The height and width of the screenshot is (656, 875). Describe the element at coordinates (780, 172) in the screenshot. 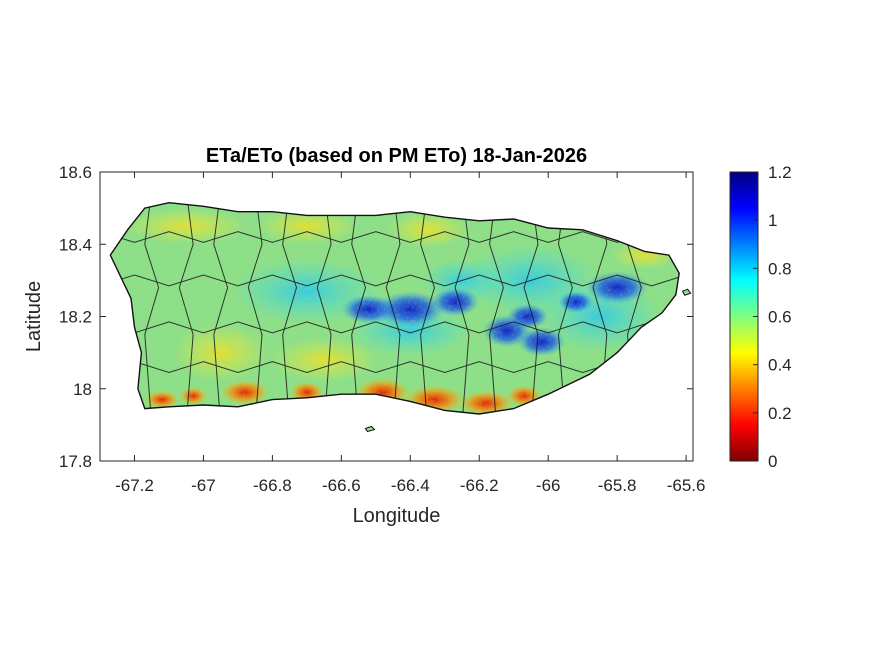

I see `colorbar-tick-label: 1.2` at that location.